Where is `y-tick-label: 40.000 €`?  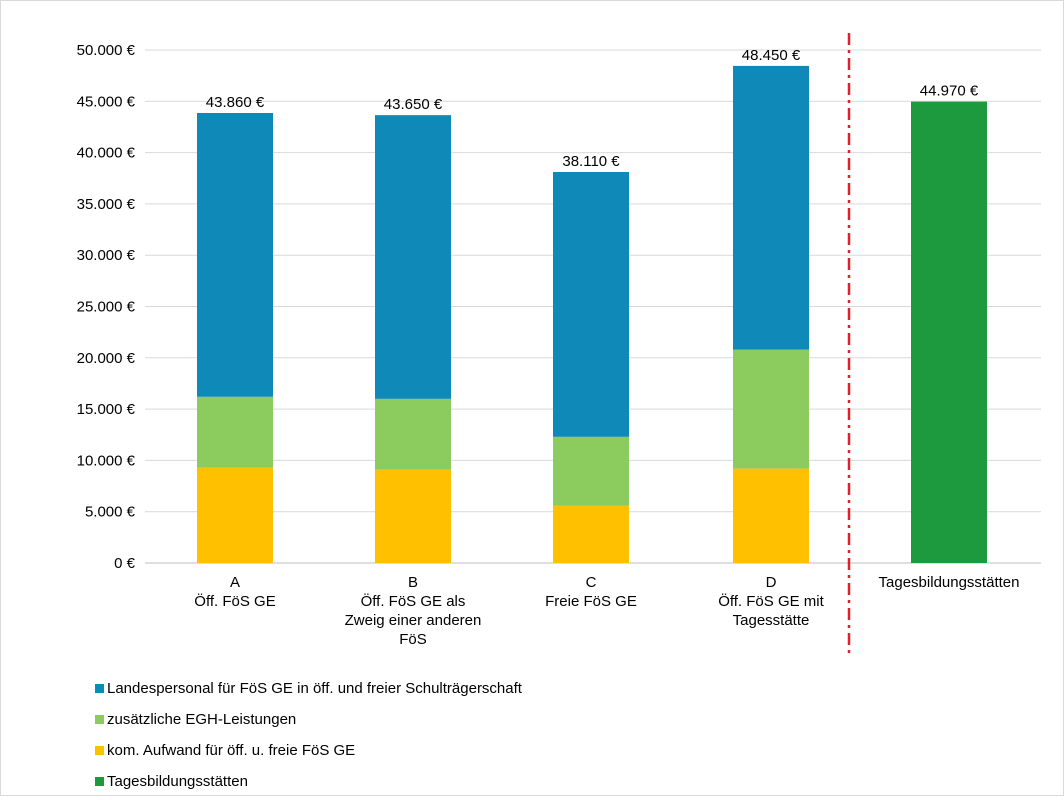
y-tick-label: 40.000 € is located at coordinates (106, 153).